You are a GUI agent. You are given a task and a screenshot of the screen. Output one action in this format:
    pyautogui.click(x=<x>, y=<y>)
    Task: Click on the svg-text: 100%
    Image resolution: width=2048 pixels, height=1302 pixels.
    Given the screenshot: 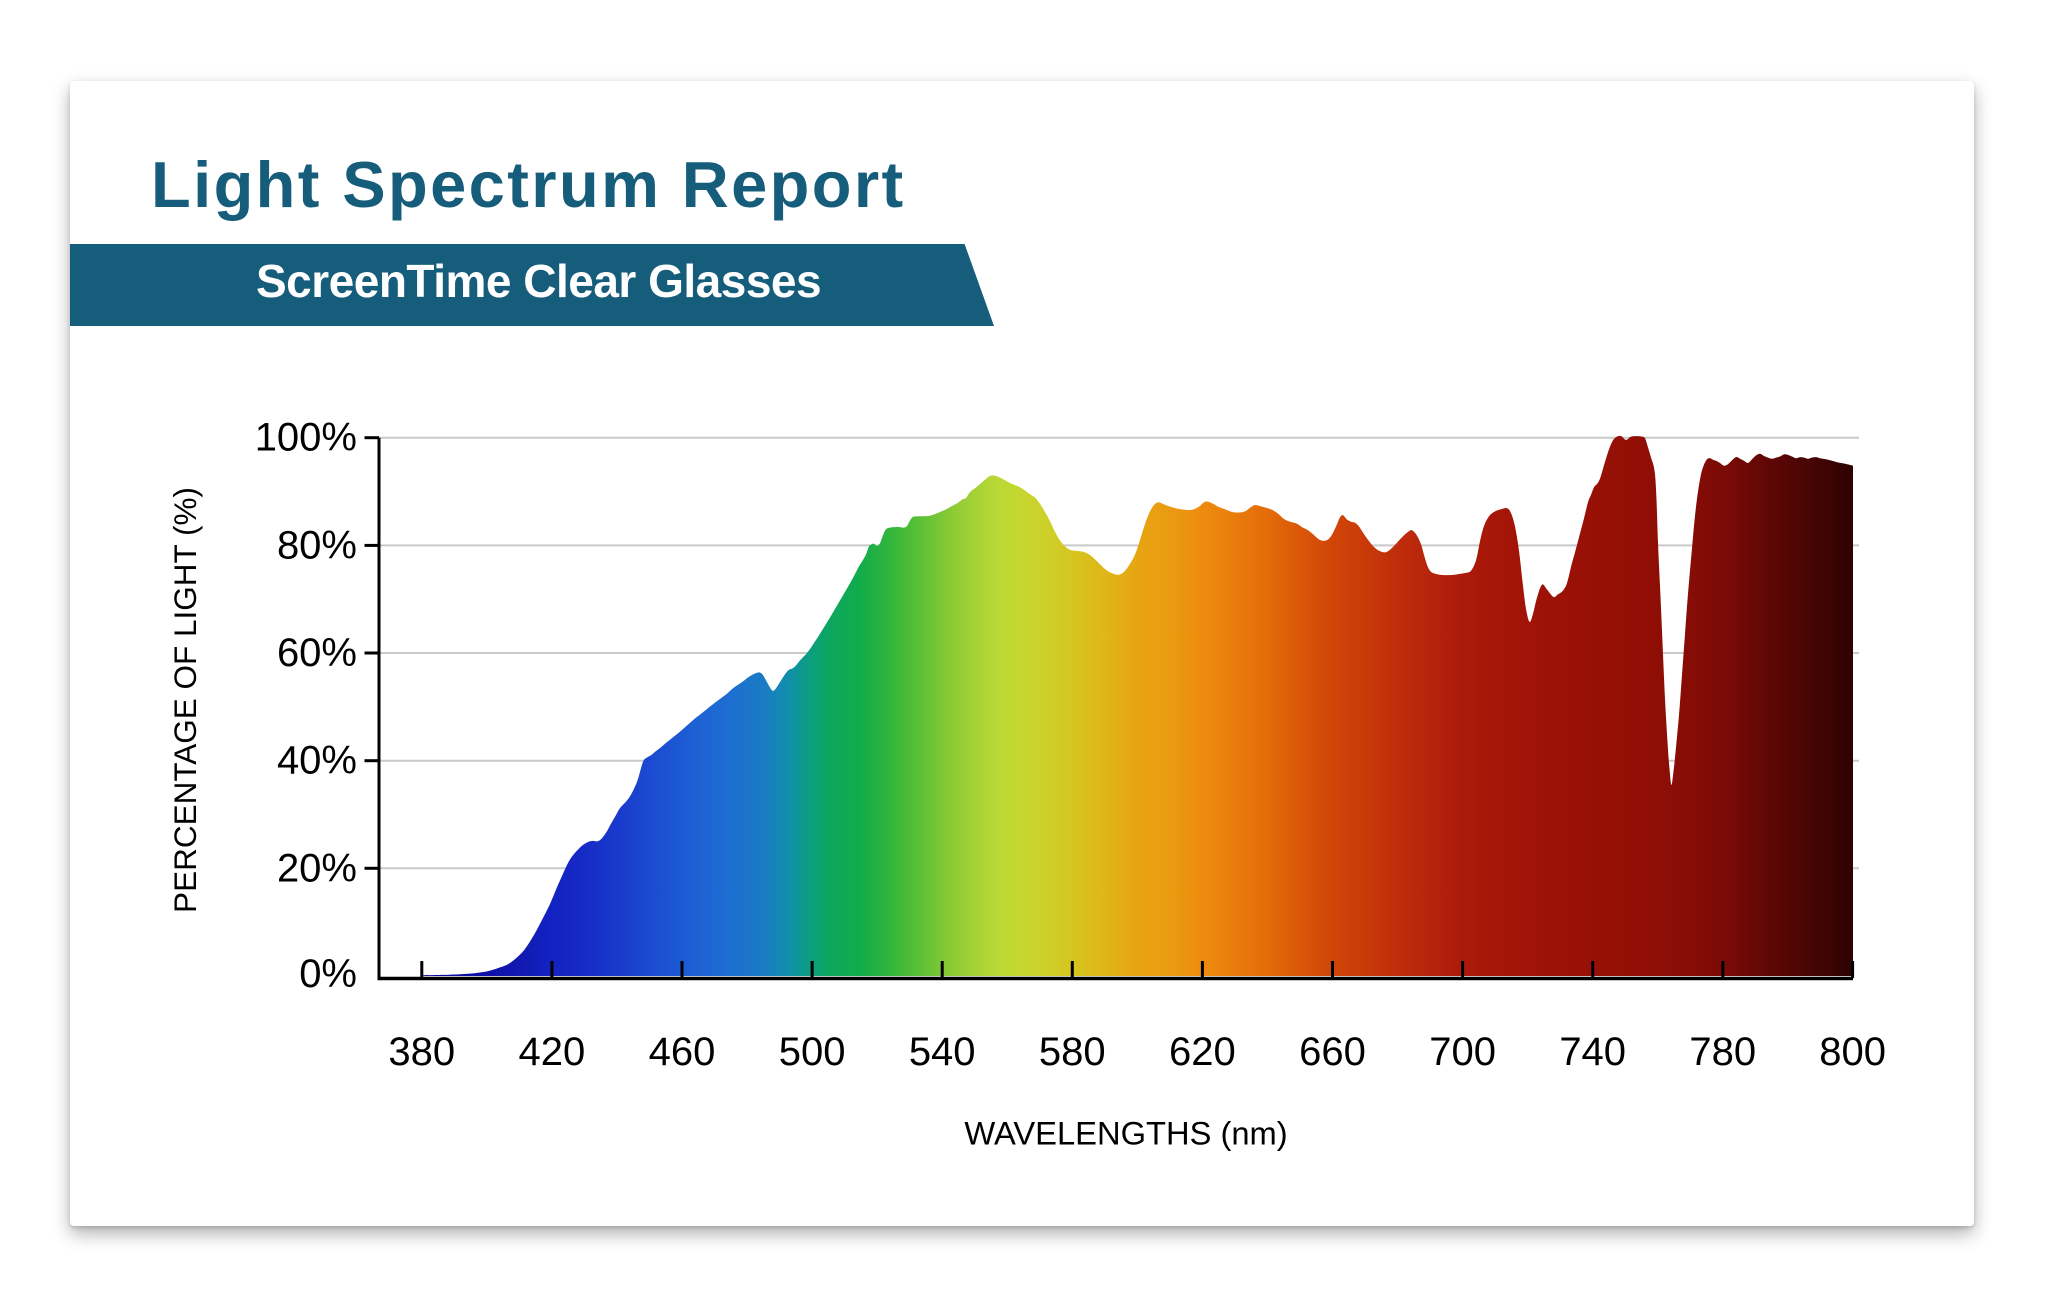 What is the action you would take?
    pyautogui.click(x=306, y=438)
    